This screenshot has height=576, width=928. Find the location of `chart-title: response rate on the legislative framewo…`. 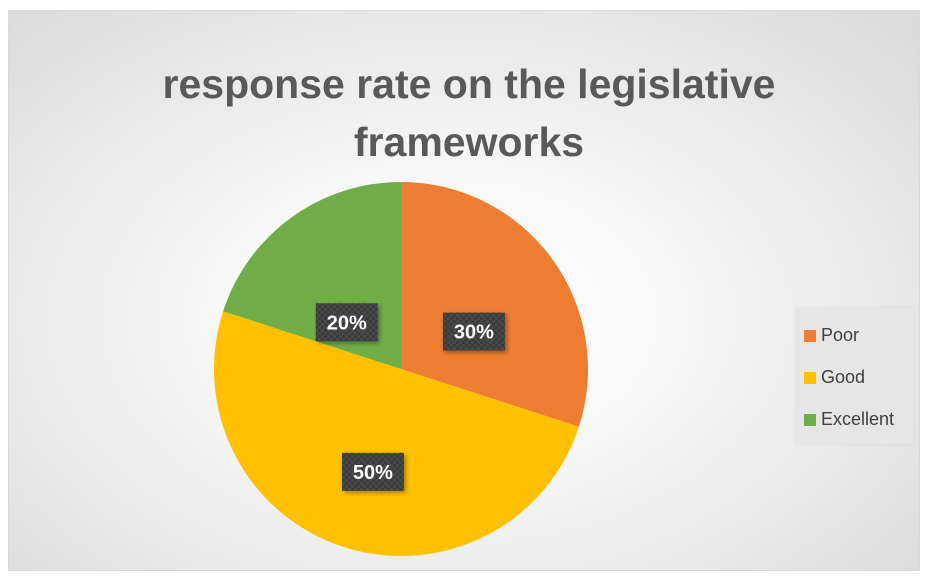

chart-title: response rate on the legislative framewo… is located at coordinates (469, 113).